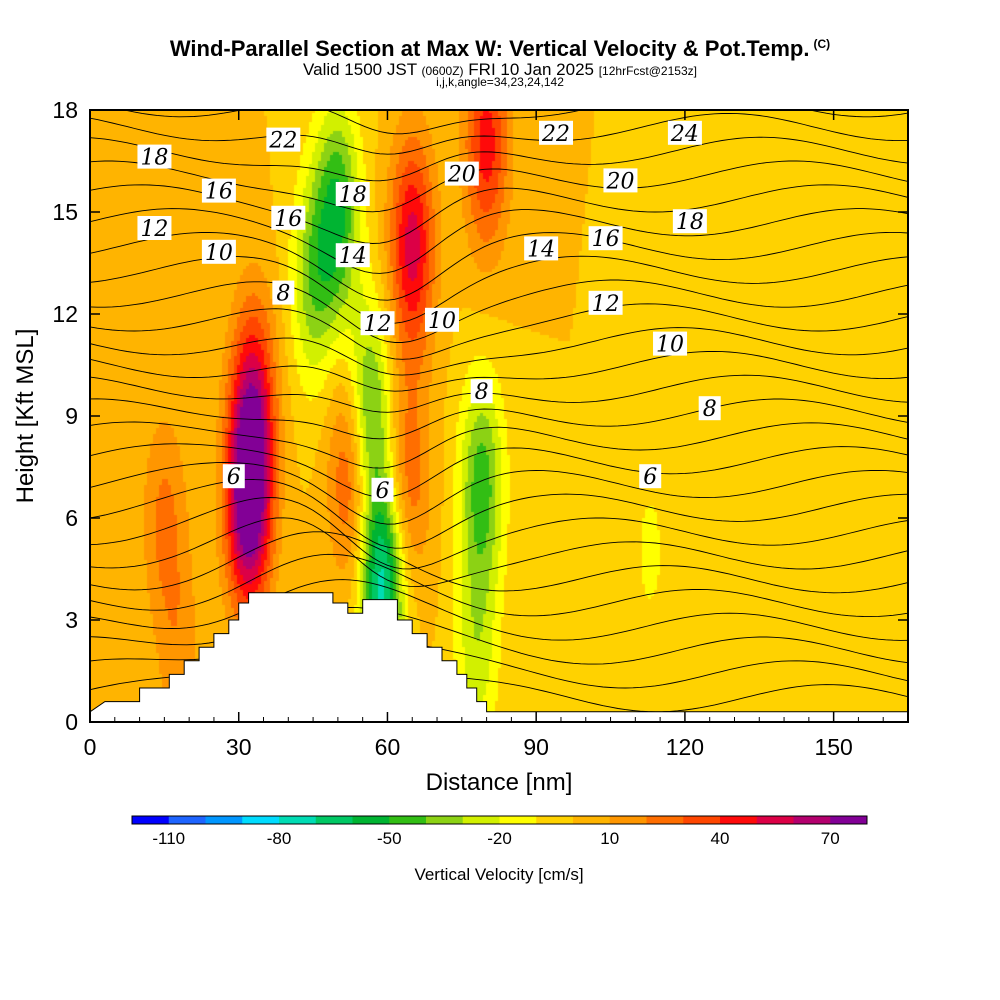 Image resolution: width=1000 pixels, height=1000 pixels. What do you see at coordinates (65, 212) in the screenshot?
I see `y-tick-label: 15` at bounding box center [65, 212].